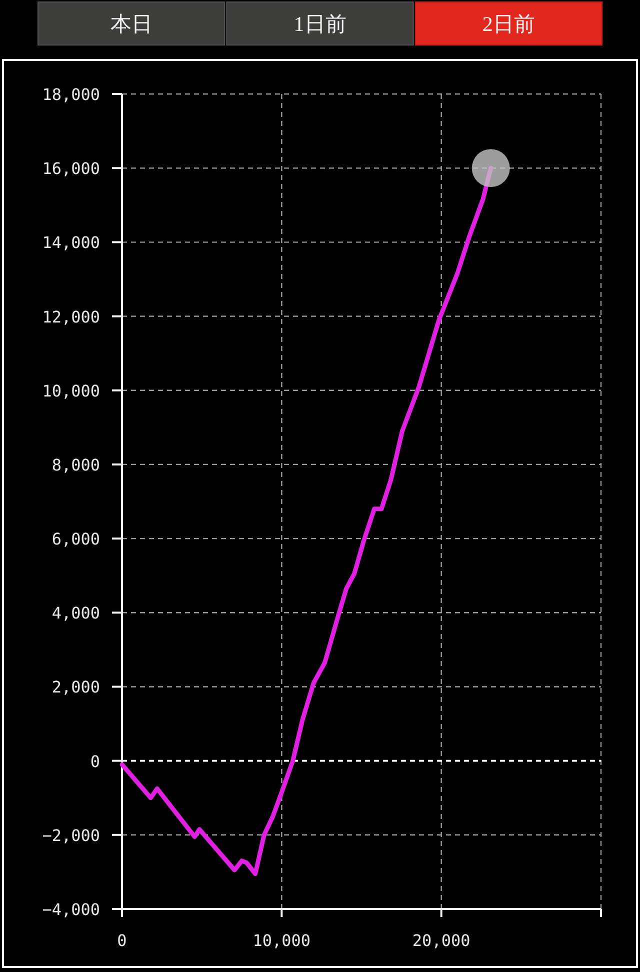 Image resolution: width=640 pixels, height=972 pixels. What do you see at coordinates (71, 835) in the screenshot?
I see `y-tick-label: −2,000` at bounding box center [71, 835].